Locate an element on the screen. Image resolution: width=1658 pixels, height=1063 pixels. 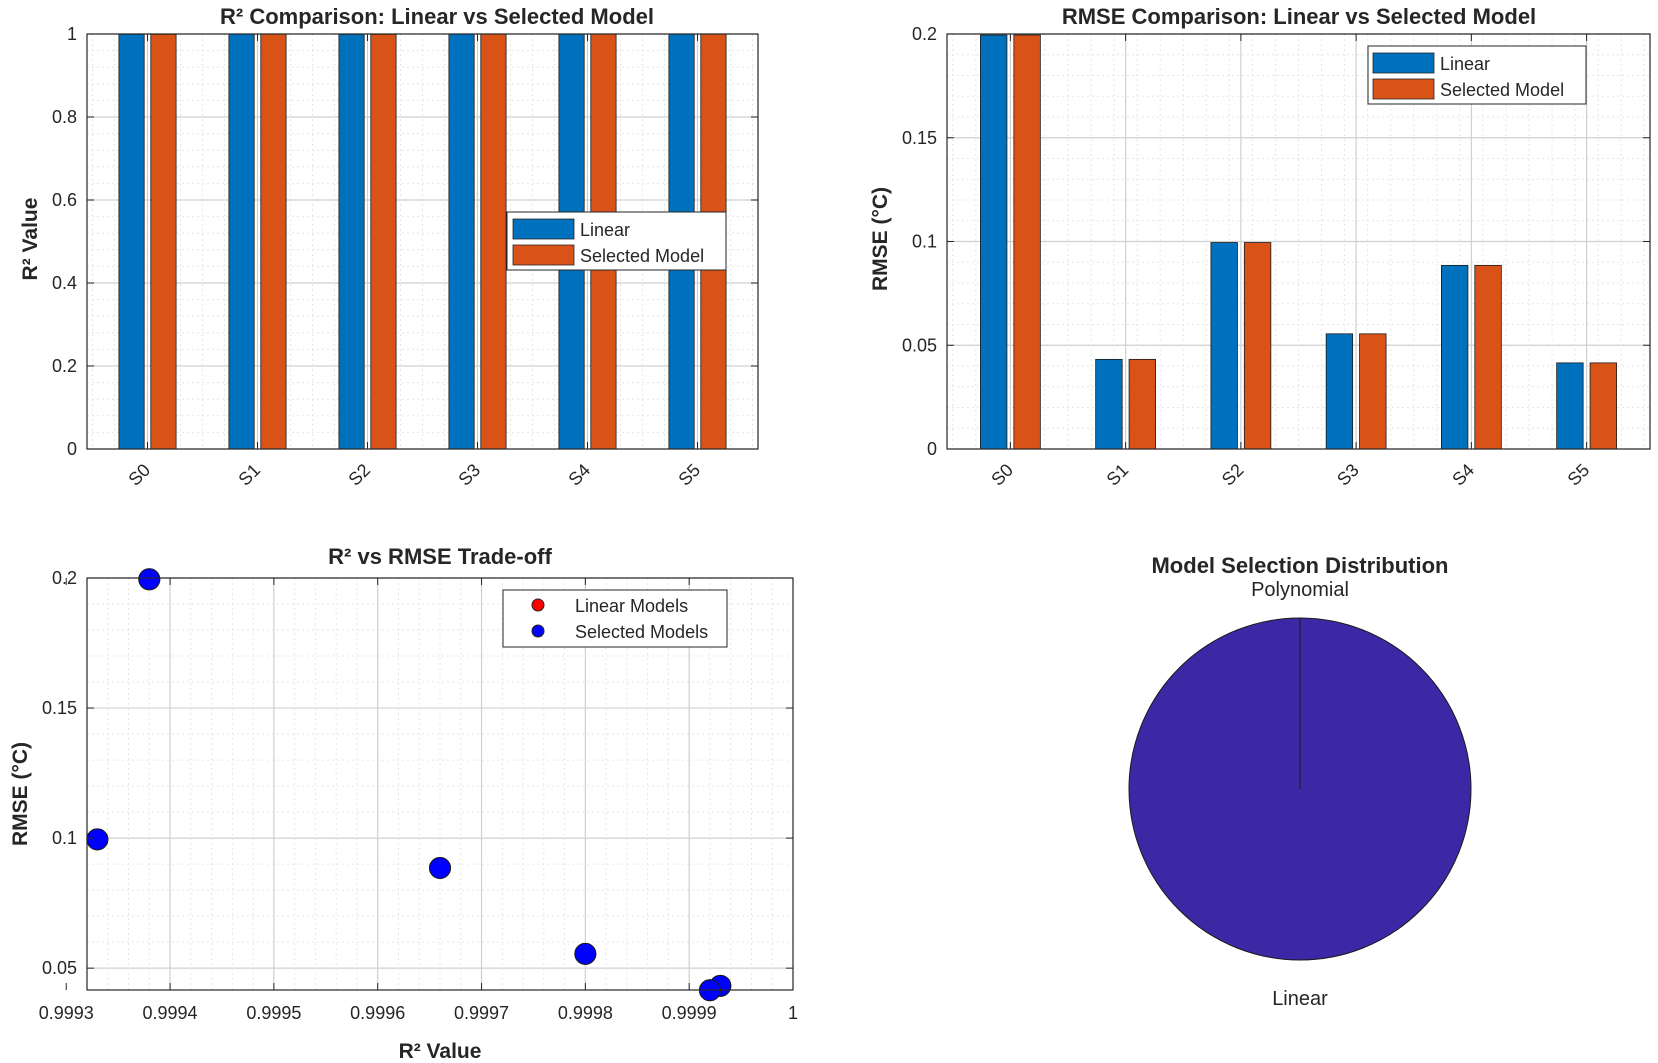
bar-selected-s5 is located at coordinates (1603, 406).